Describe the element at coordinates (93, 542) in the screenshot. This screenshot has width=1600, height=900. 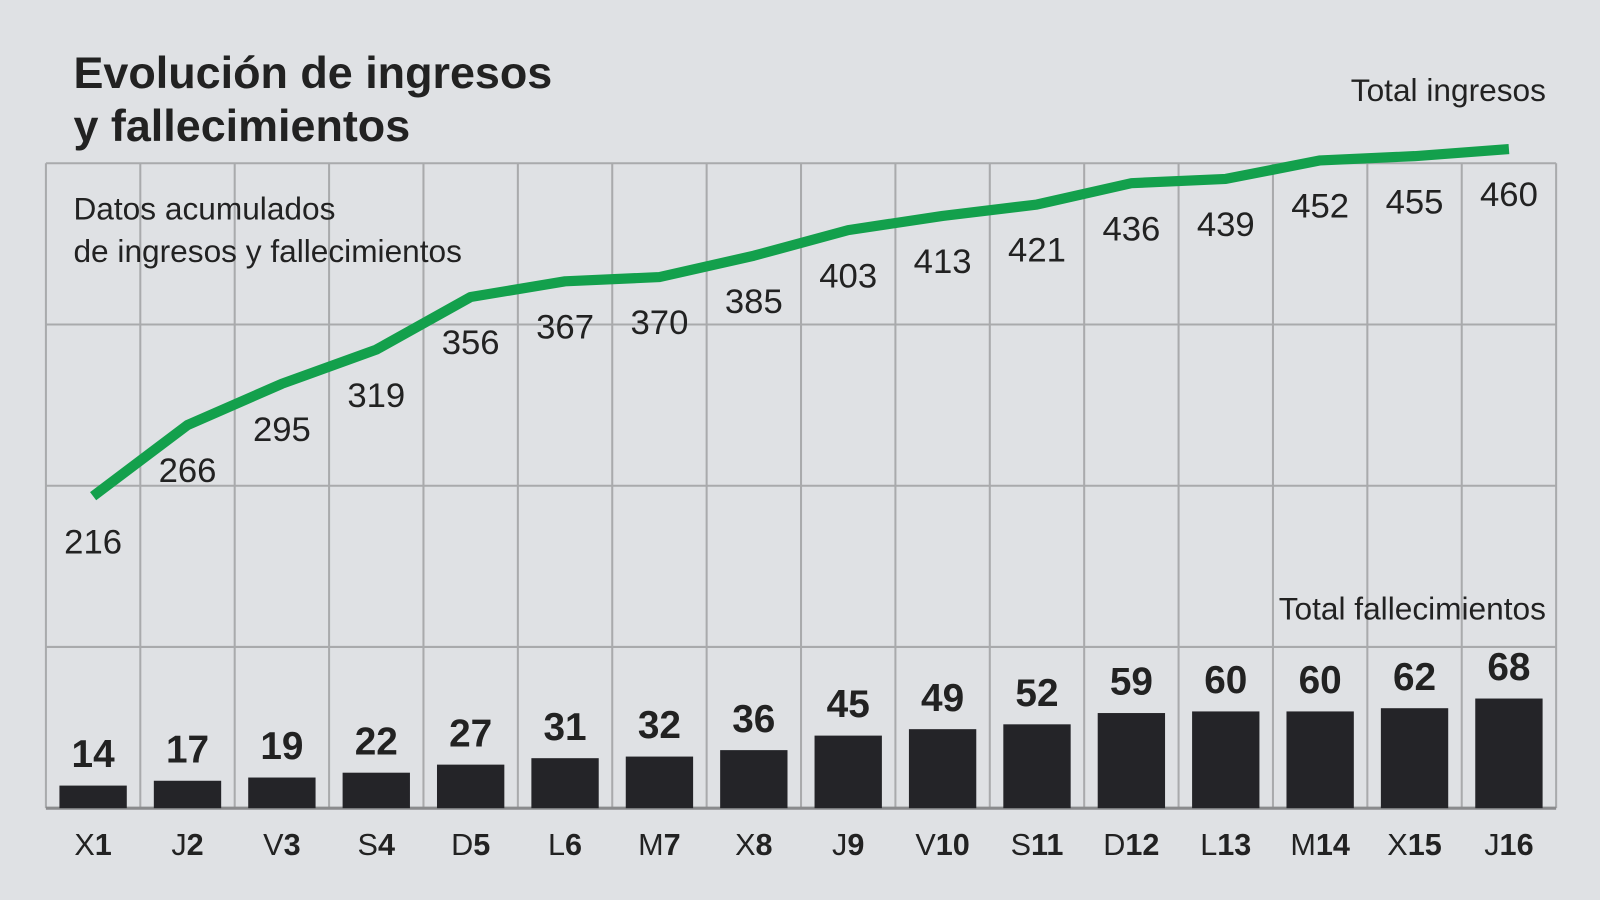
I see `data-label: 216` at that location.